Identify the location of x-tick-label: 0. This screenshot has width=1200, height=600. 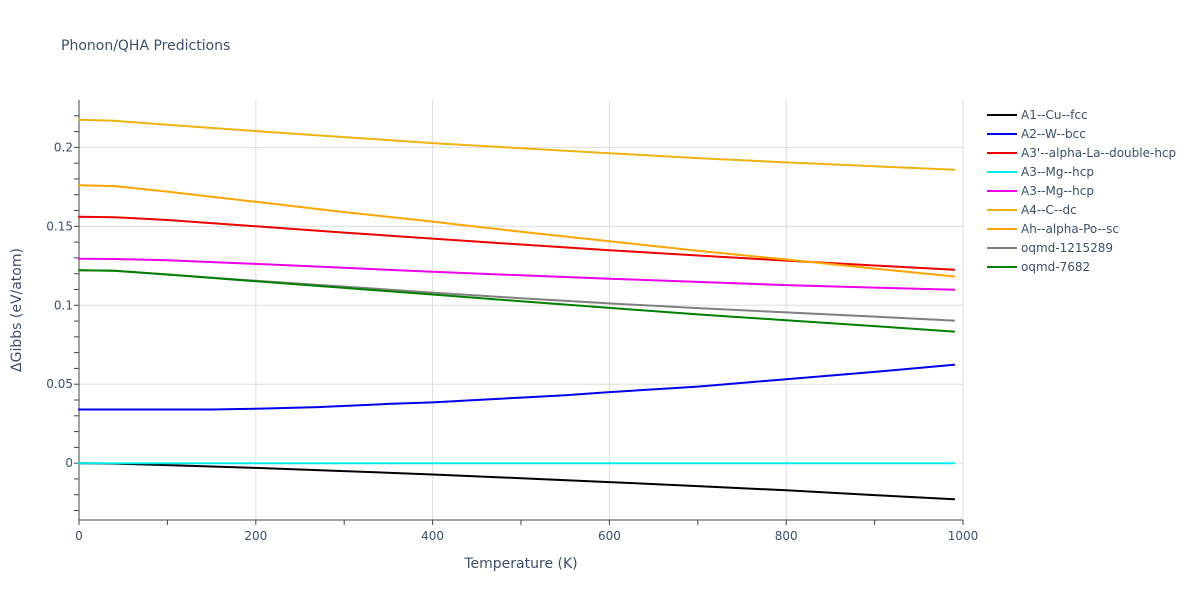
(79, 536).